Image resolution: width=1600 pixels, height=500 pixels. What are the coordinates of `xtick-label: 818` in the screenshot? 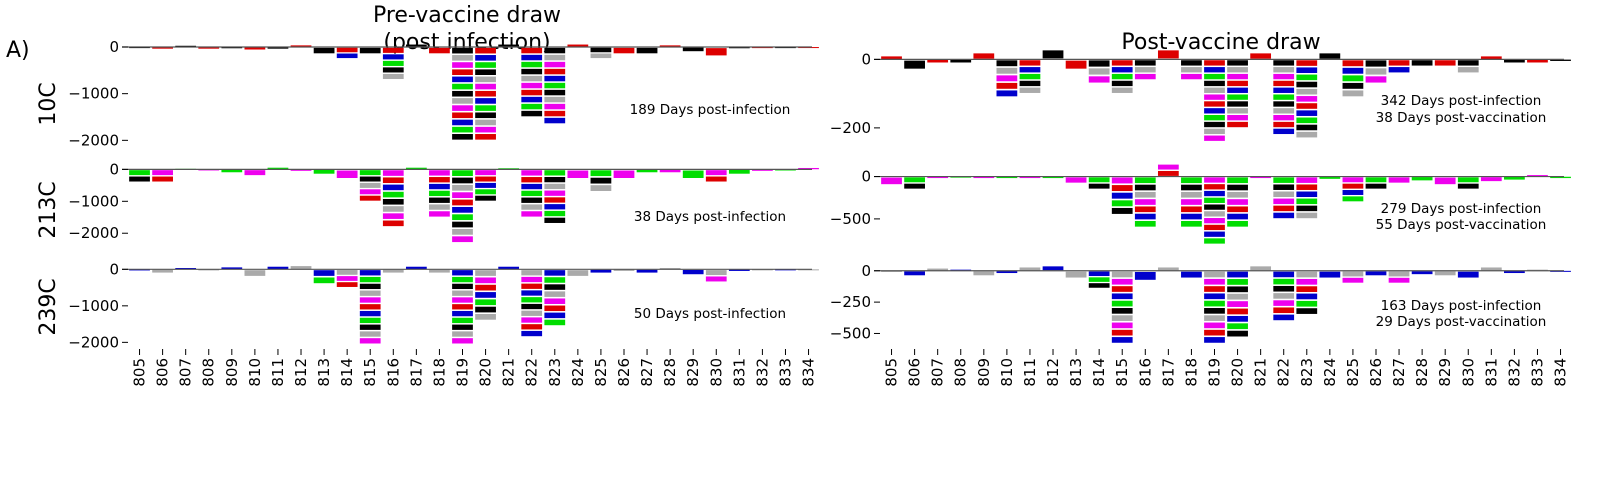 It's located at (439, 372).